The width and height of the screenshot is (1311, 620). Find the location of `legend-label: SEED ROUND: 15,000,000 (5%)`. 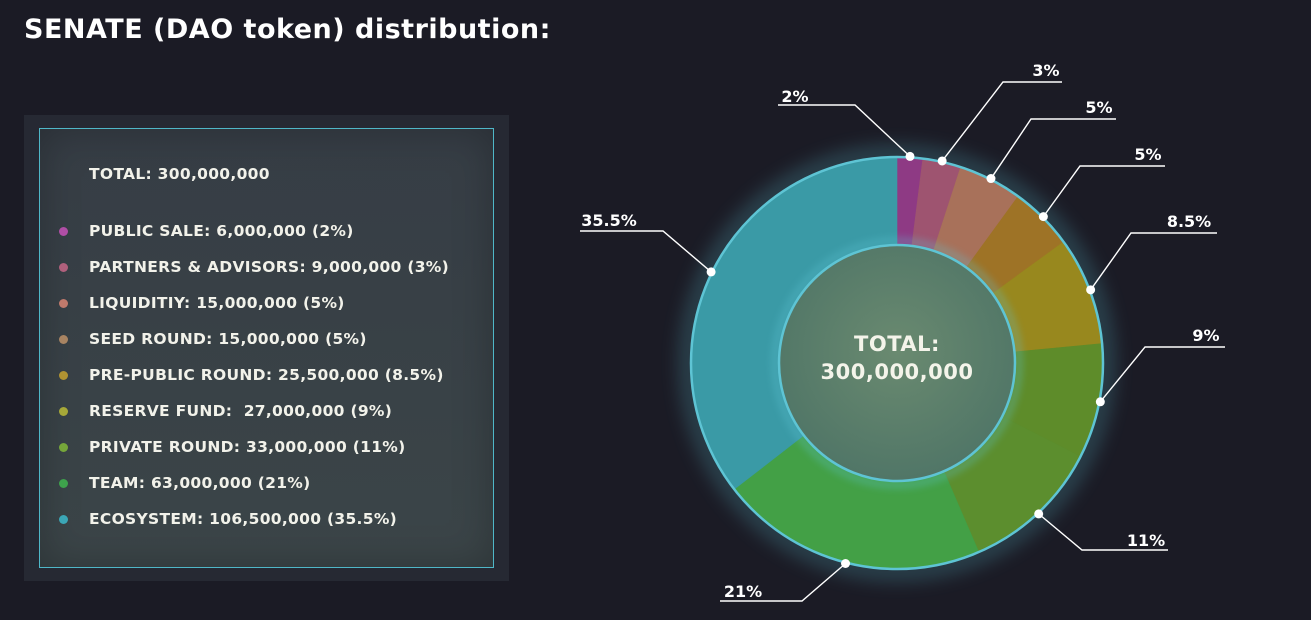

legend-label: SEED ROUND: 15,000,000 (5%) is located at coordinates (228, 339).